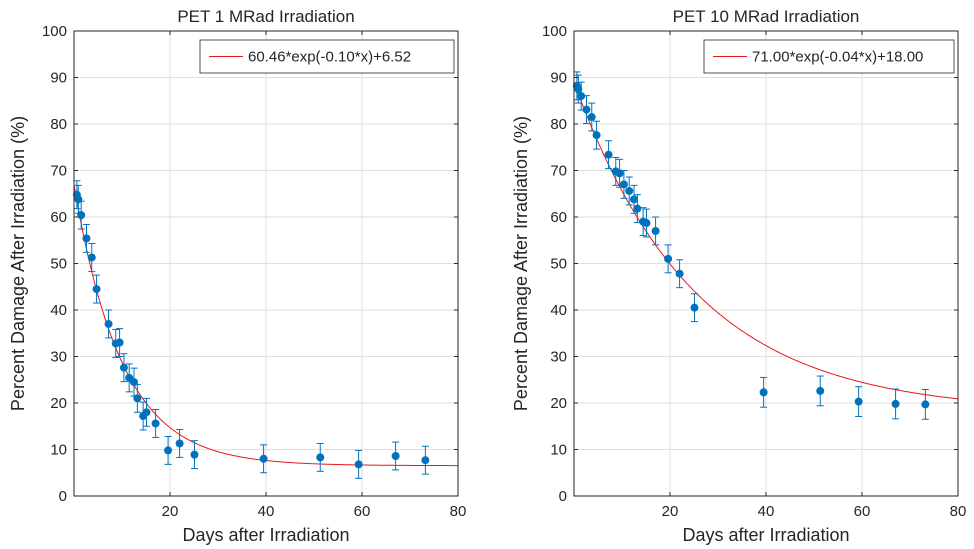  Describe the element at coordinates (558, 124) in the screenshot. I see `chart-2-ytick-label: 80` at that location.